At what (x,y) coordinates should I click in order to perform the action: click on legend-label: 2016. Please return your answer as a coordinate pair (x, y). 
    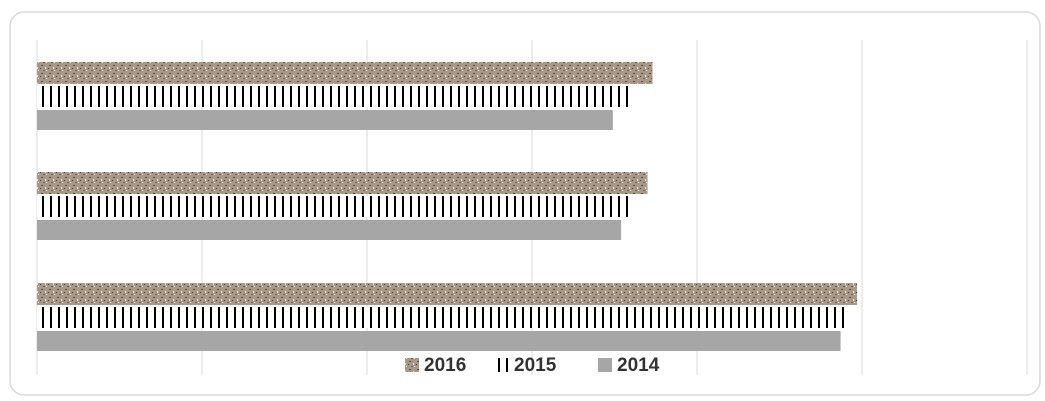
    Looking at the image, I should click on (445, 365).